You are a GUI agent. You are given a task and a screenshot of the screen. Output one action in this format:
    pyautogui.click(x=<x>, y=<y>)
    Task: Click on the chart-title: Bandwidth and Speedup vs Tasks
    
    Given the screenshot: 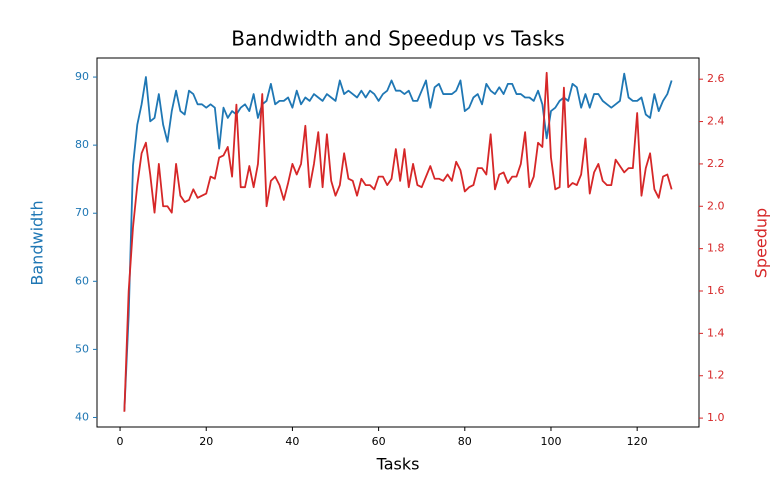 What is the action you would take?
    pyautogui.click(x=397, y=39)
    